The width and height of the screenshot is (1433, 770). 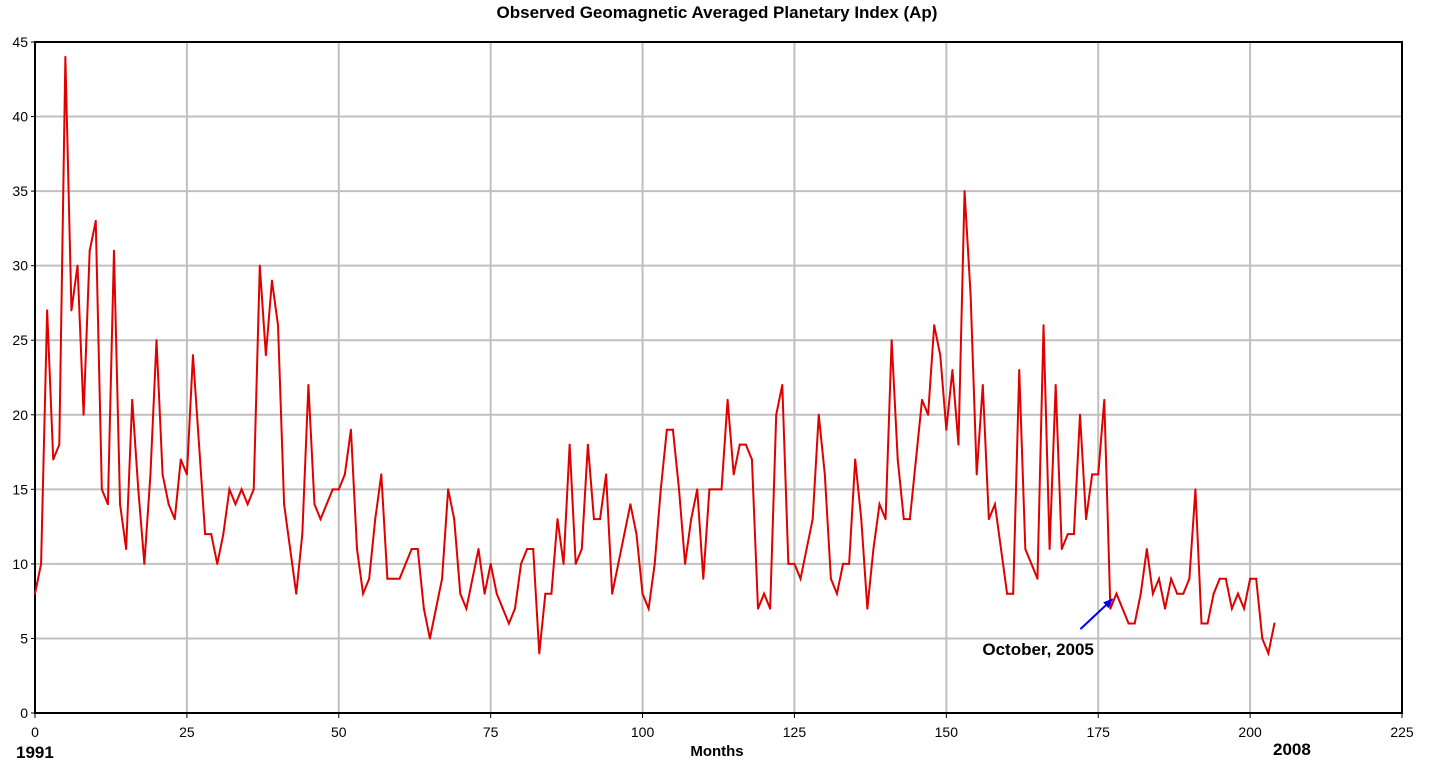 What do you see at coordinates (20, 117) in the screenshot?
I see `y-tick-label: 40` at bounding box center [20, 117].